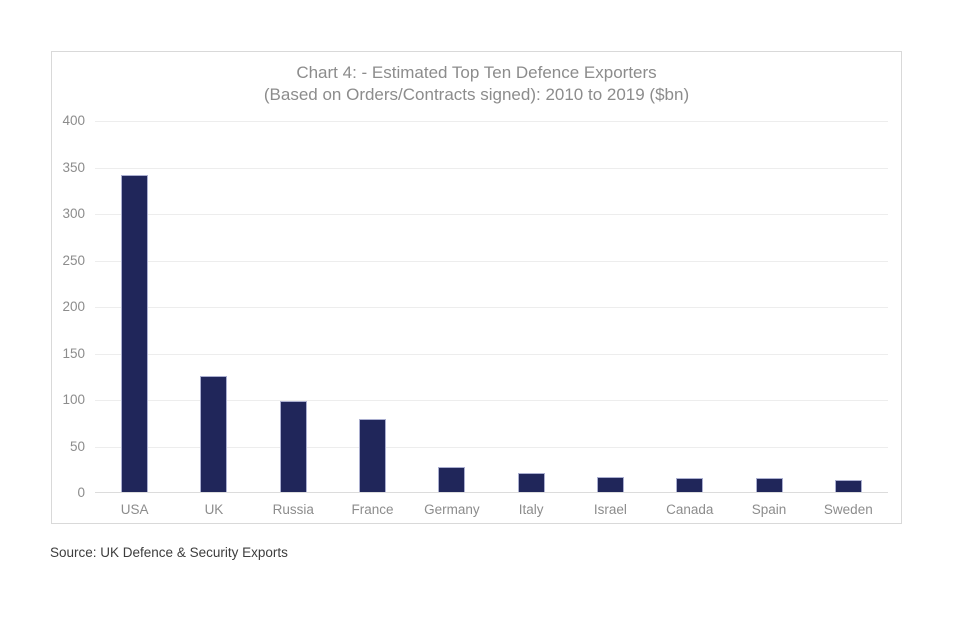  Describe the element at coordinates (135, 333) in the screenshot. I see `bar-usa` at that location.